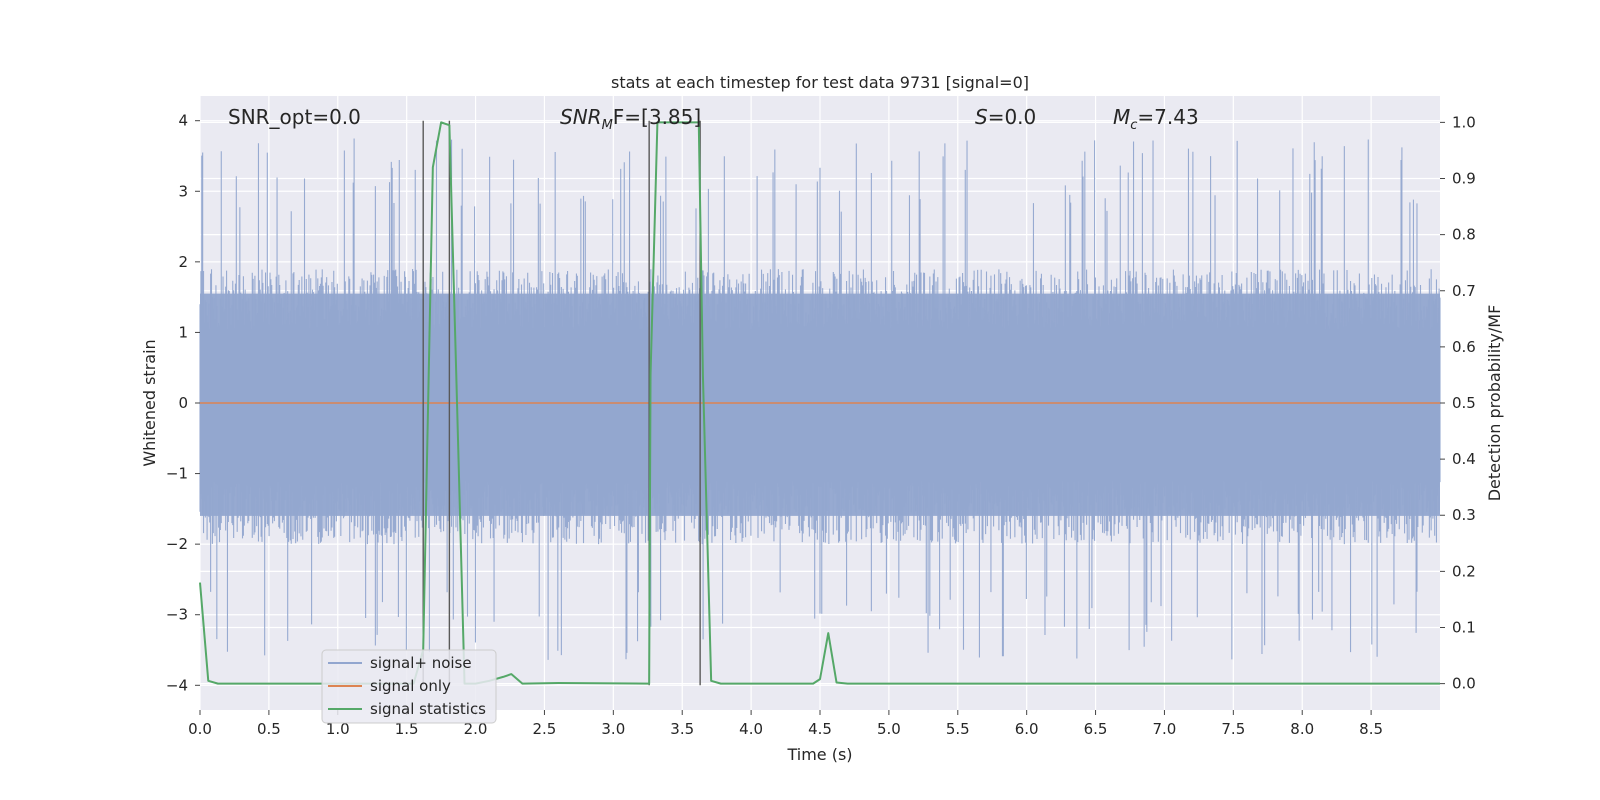 The width and height of the screenshot is (1600, 800). I want to click on left-y-tick-label: 2, so click(183, 262).